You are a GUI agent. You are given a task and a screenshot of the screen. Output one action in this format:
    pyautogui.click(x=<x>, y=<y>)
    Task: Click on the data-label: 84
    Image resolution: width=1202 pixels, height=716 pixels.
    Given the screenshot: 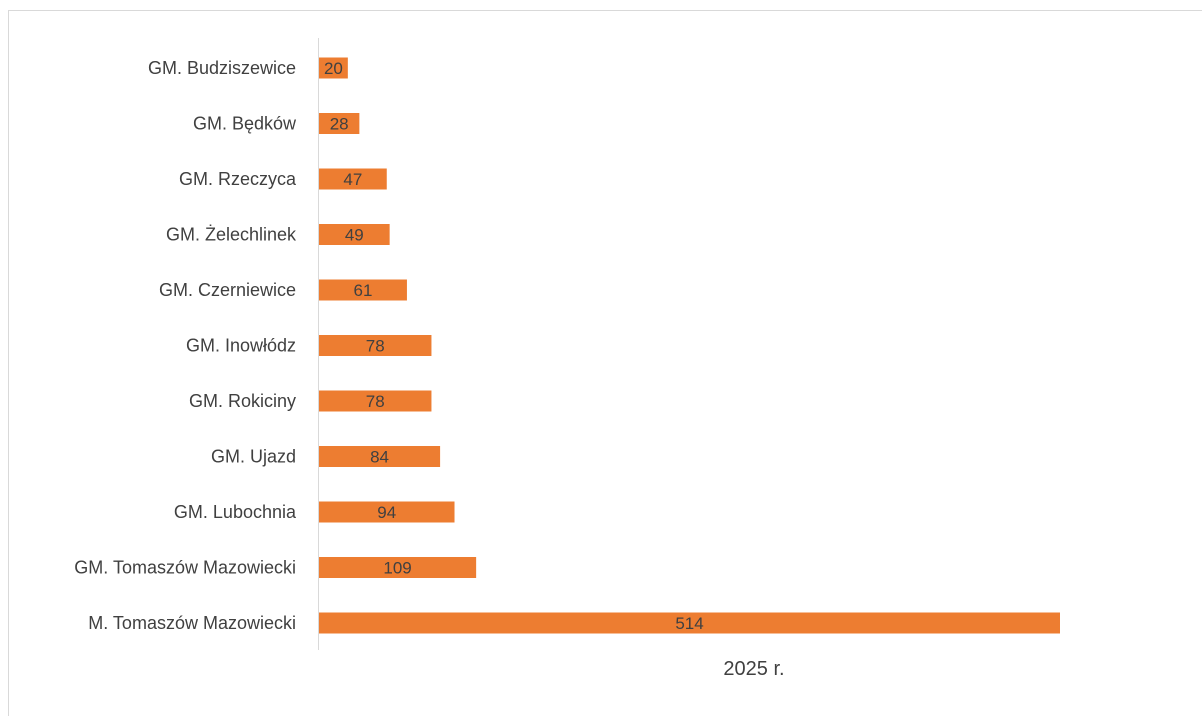 What is the action you would take?
    pyautogui.click(x=379, y=457)
    